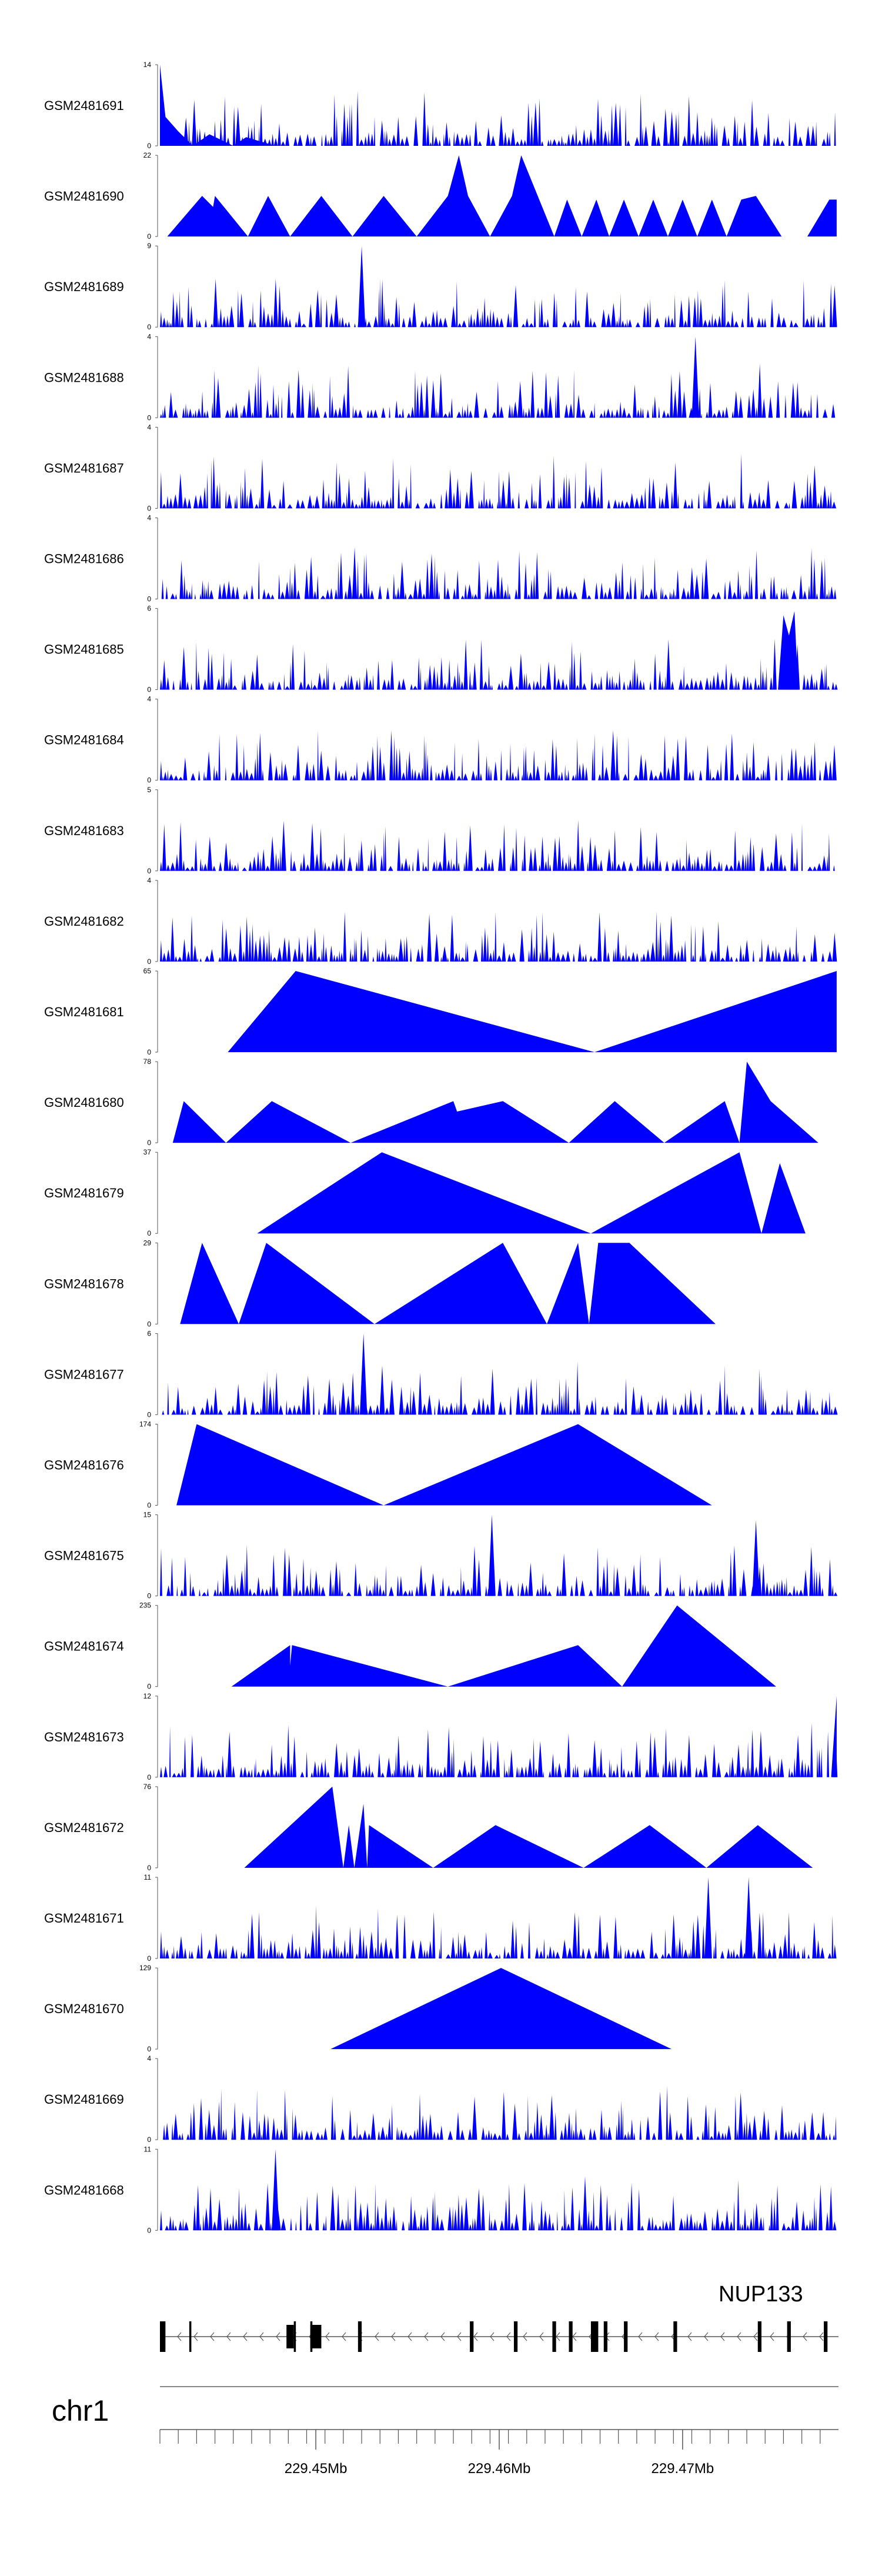 This screenshot has height=2576, width=882. I want to click on track-GSM2481678: GSM2481678 29 0, so click(380, 1283).